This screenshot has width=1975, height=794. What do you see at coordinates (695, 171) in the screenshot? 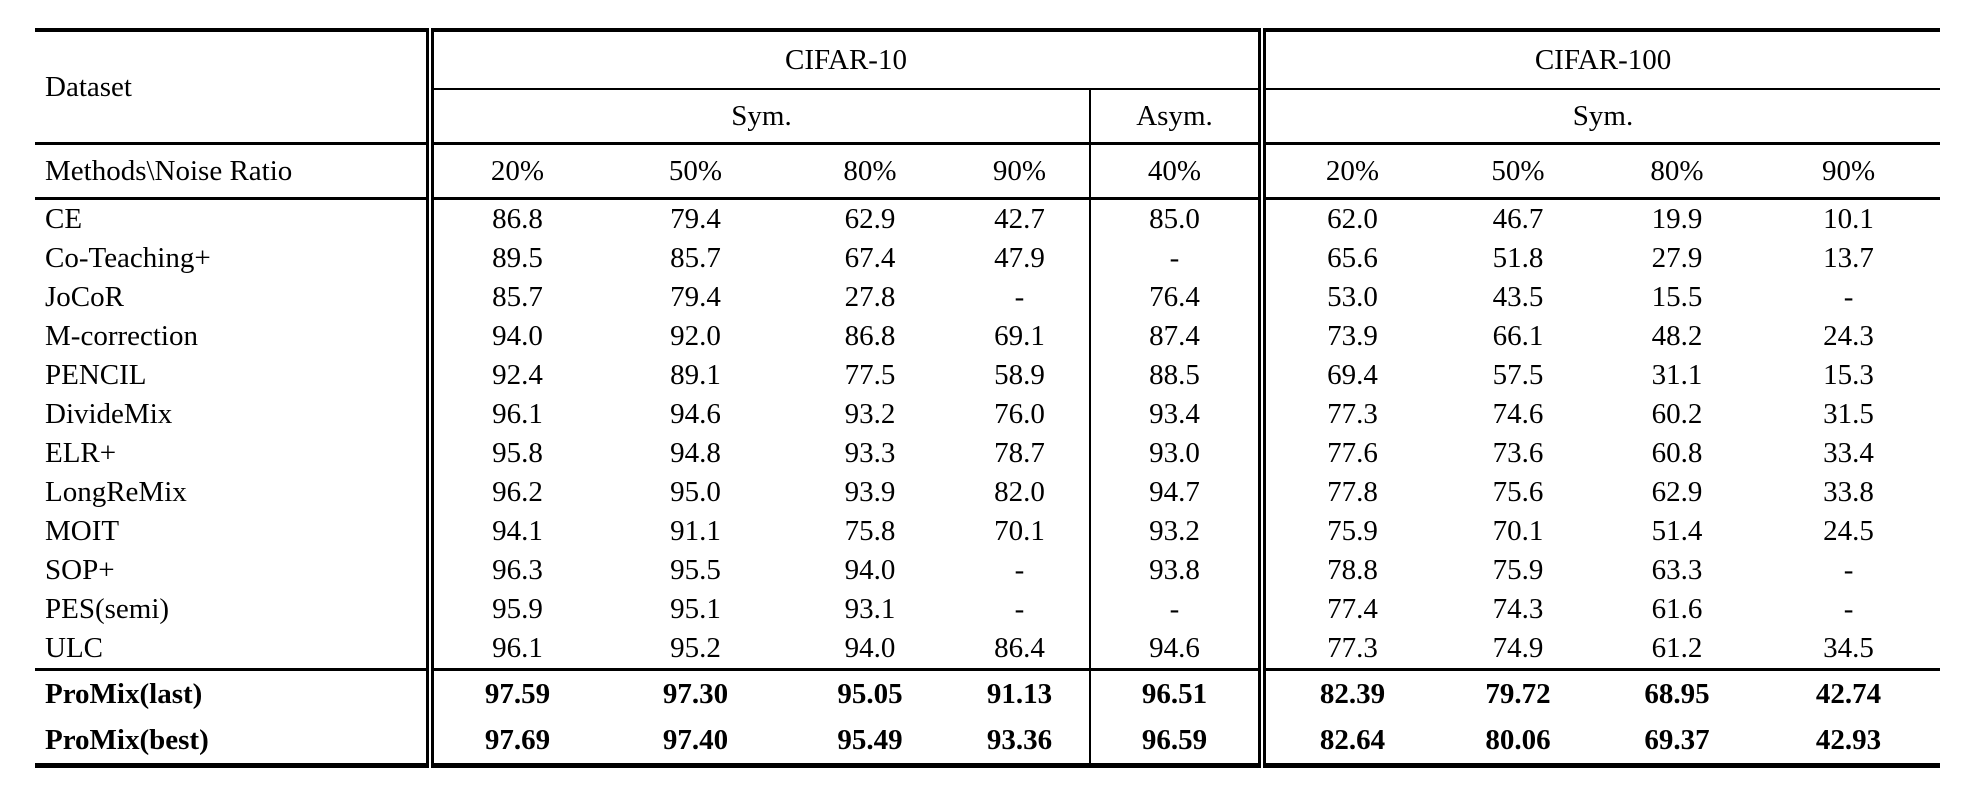
I see `noise-ratio-c10-50: 50%` at bounding box center [695, 171].